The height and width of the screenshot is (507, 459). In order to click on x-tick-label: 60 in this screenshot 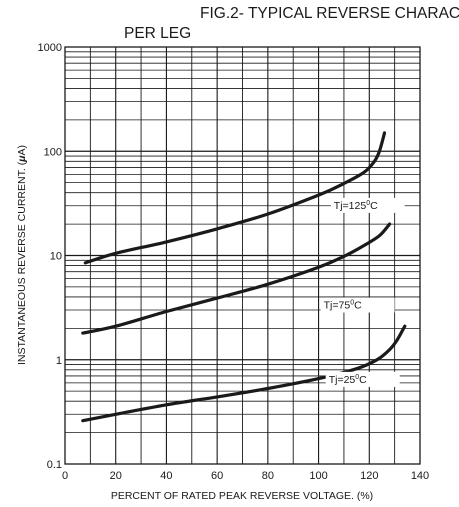, I will do `click(217, 476)`.